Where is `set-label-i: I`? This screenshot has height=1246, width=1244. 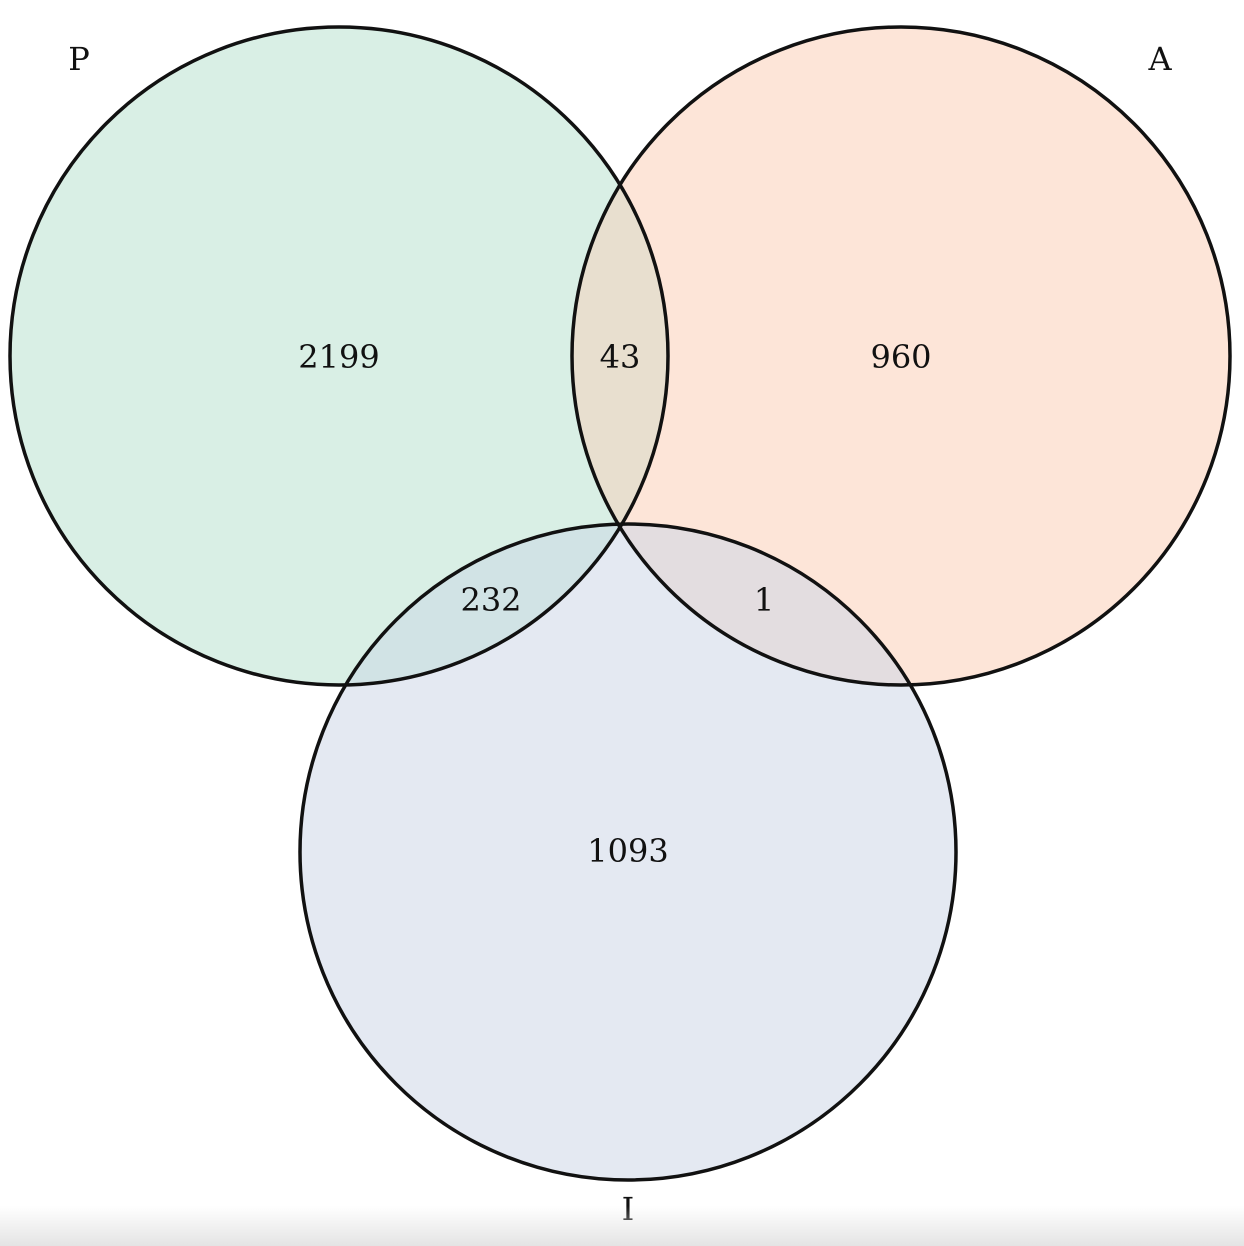 set-label-i: I is located at coordinates (628, 1209).